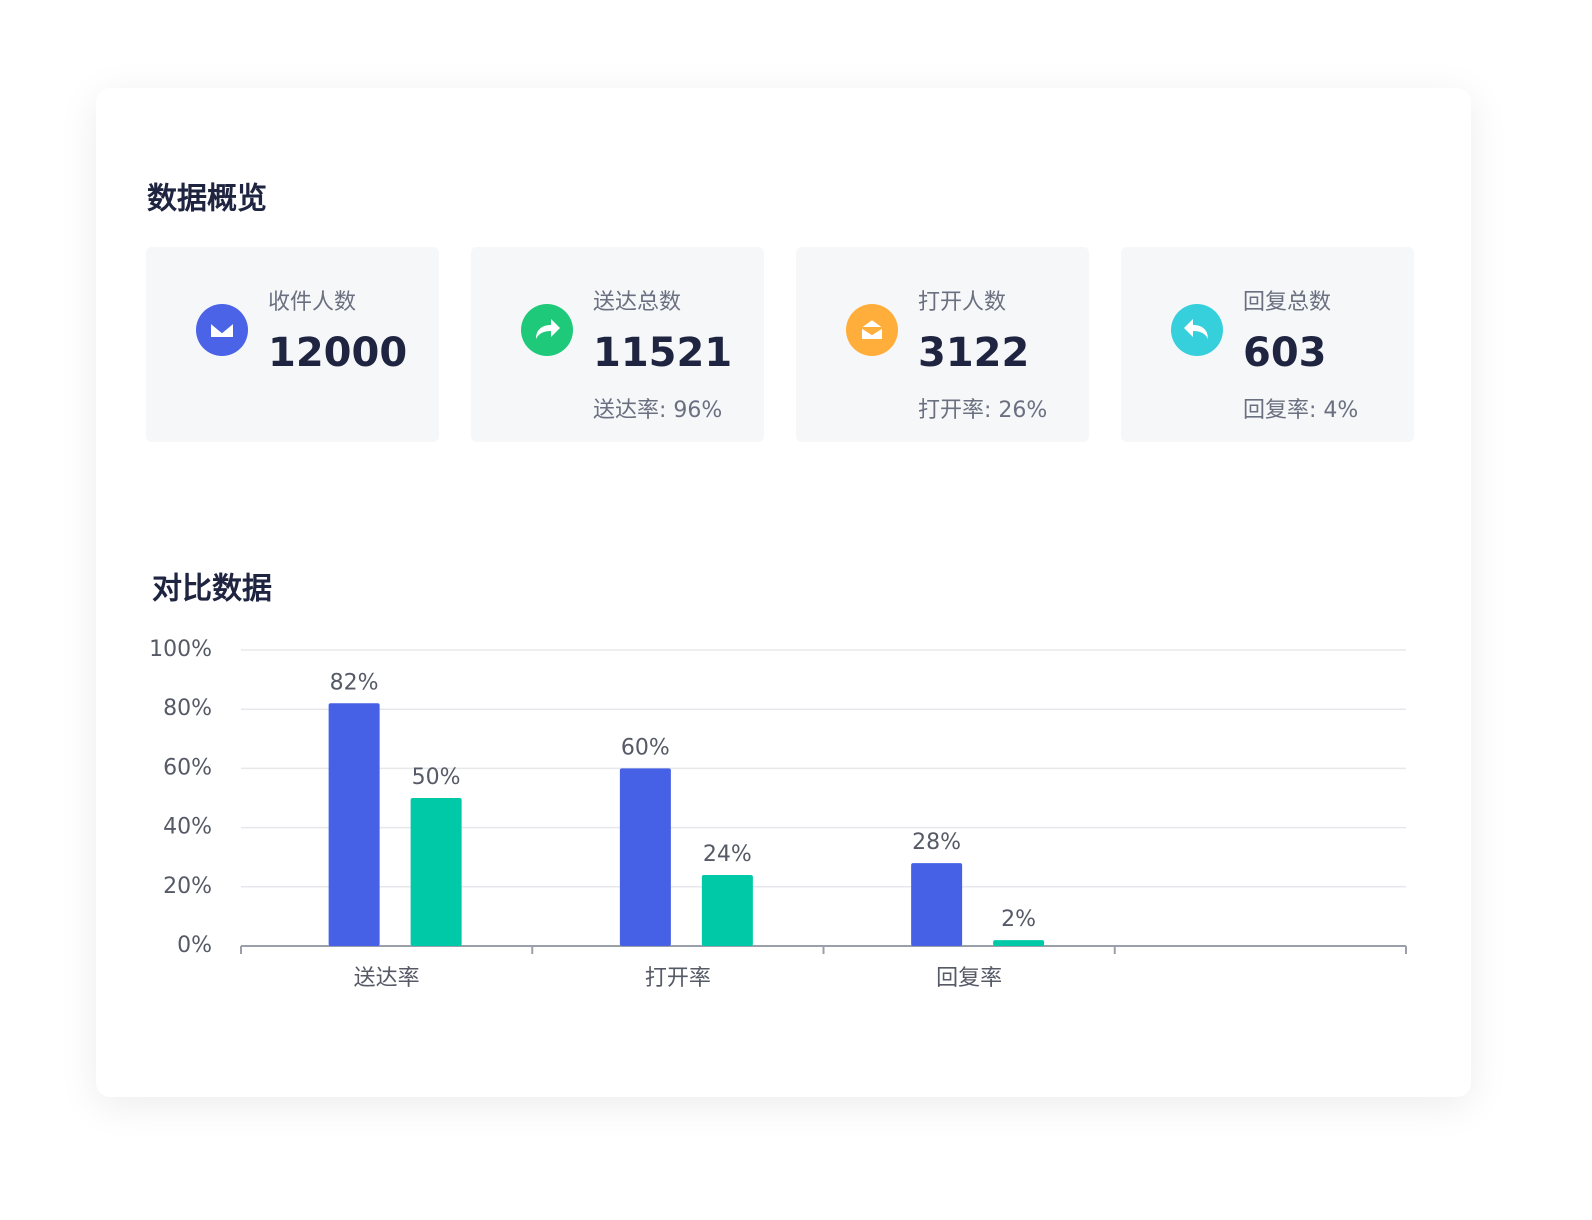 This screenshot has width=1592, height=1220. Describe the element at coordinates (436, 777) in the screenshot. I see `data-label: 50%` at that location.